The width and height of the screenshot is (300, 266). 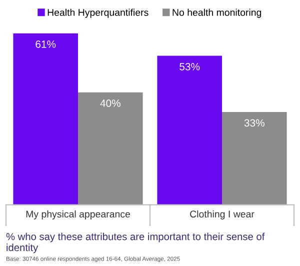 I want to click on text: % who say these attributes are important to their sense of identity, so click(x=135, y=243).